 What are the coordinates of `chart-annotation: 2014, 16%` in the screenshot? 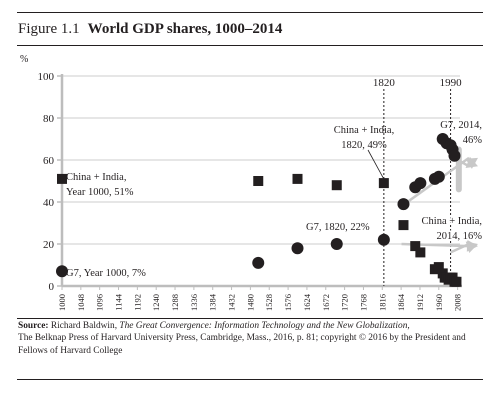 It's located at (460, 236).